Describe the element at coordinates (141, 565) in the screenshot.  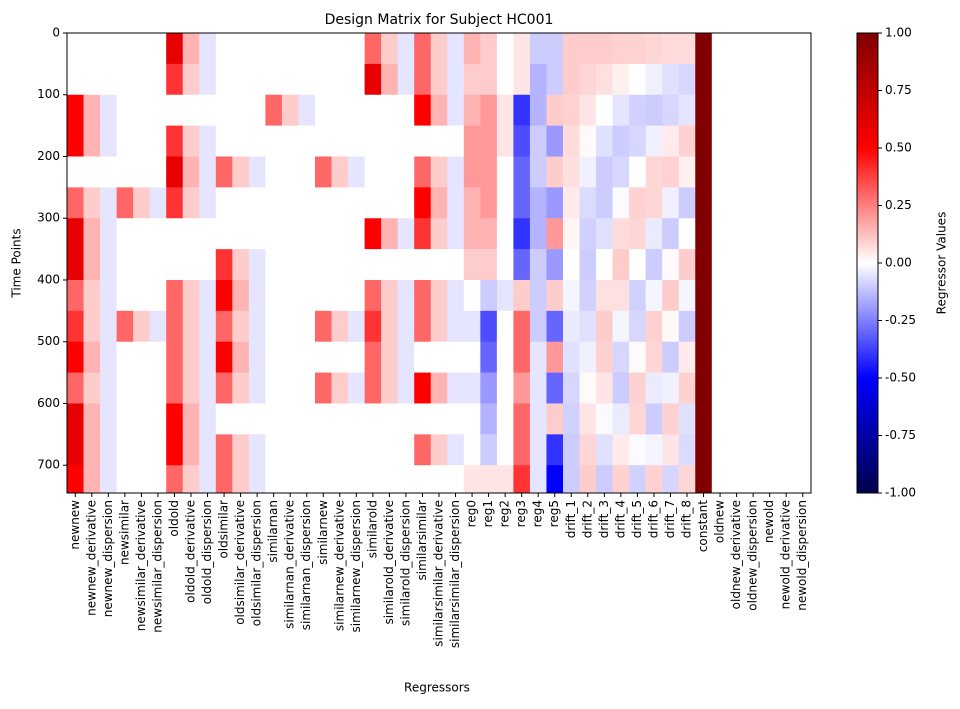
I see `x-tick-label: newsimilar_derivative` at that location.